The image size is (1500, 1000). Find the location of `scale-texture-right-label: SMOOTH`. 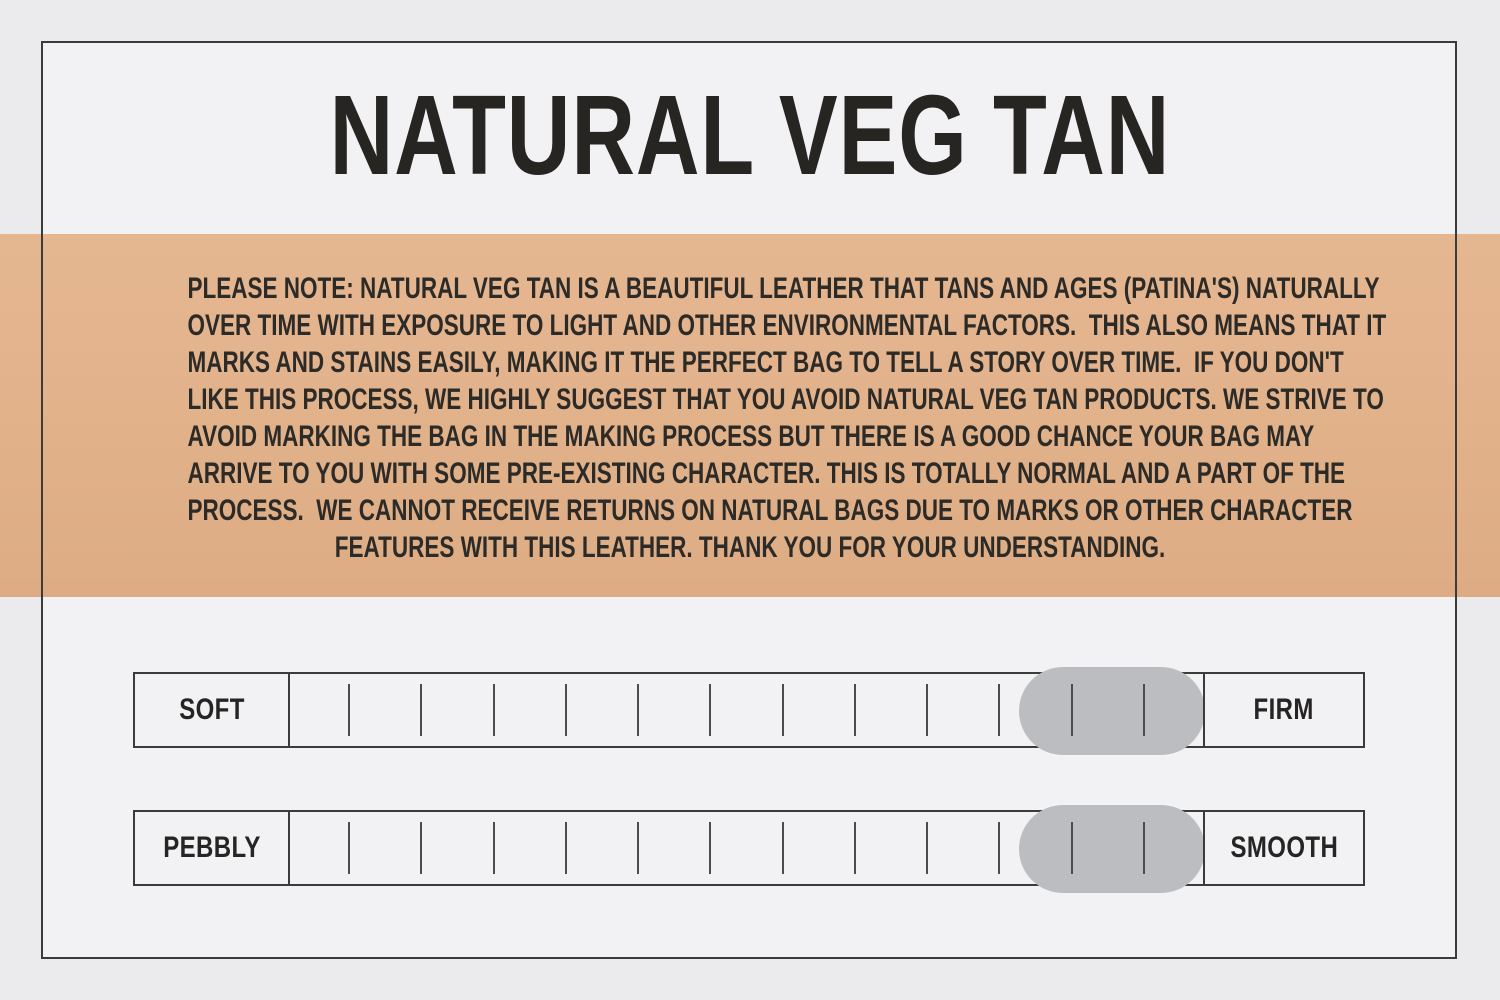

scale-texture-right-label: SMOOTH is located at coordinates (1284, 847).